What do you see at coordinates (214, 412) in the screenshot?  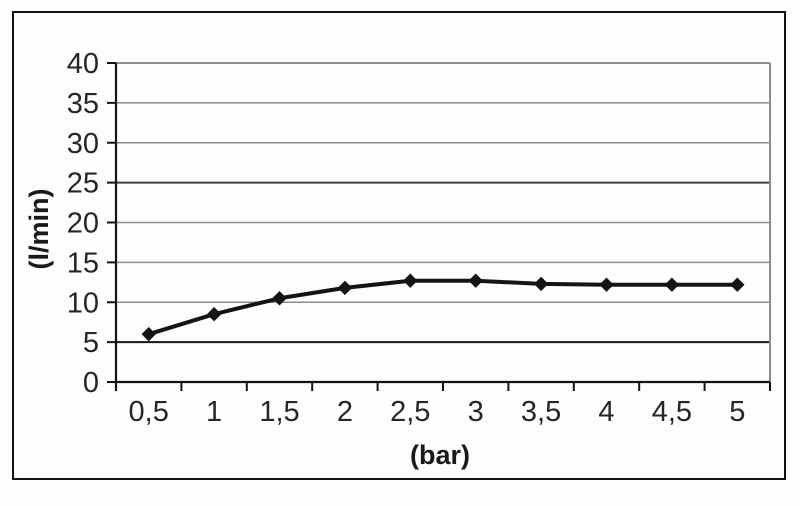 I see `x-axis-tick-label: 1` at bounding box center [214, 412].